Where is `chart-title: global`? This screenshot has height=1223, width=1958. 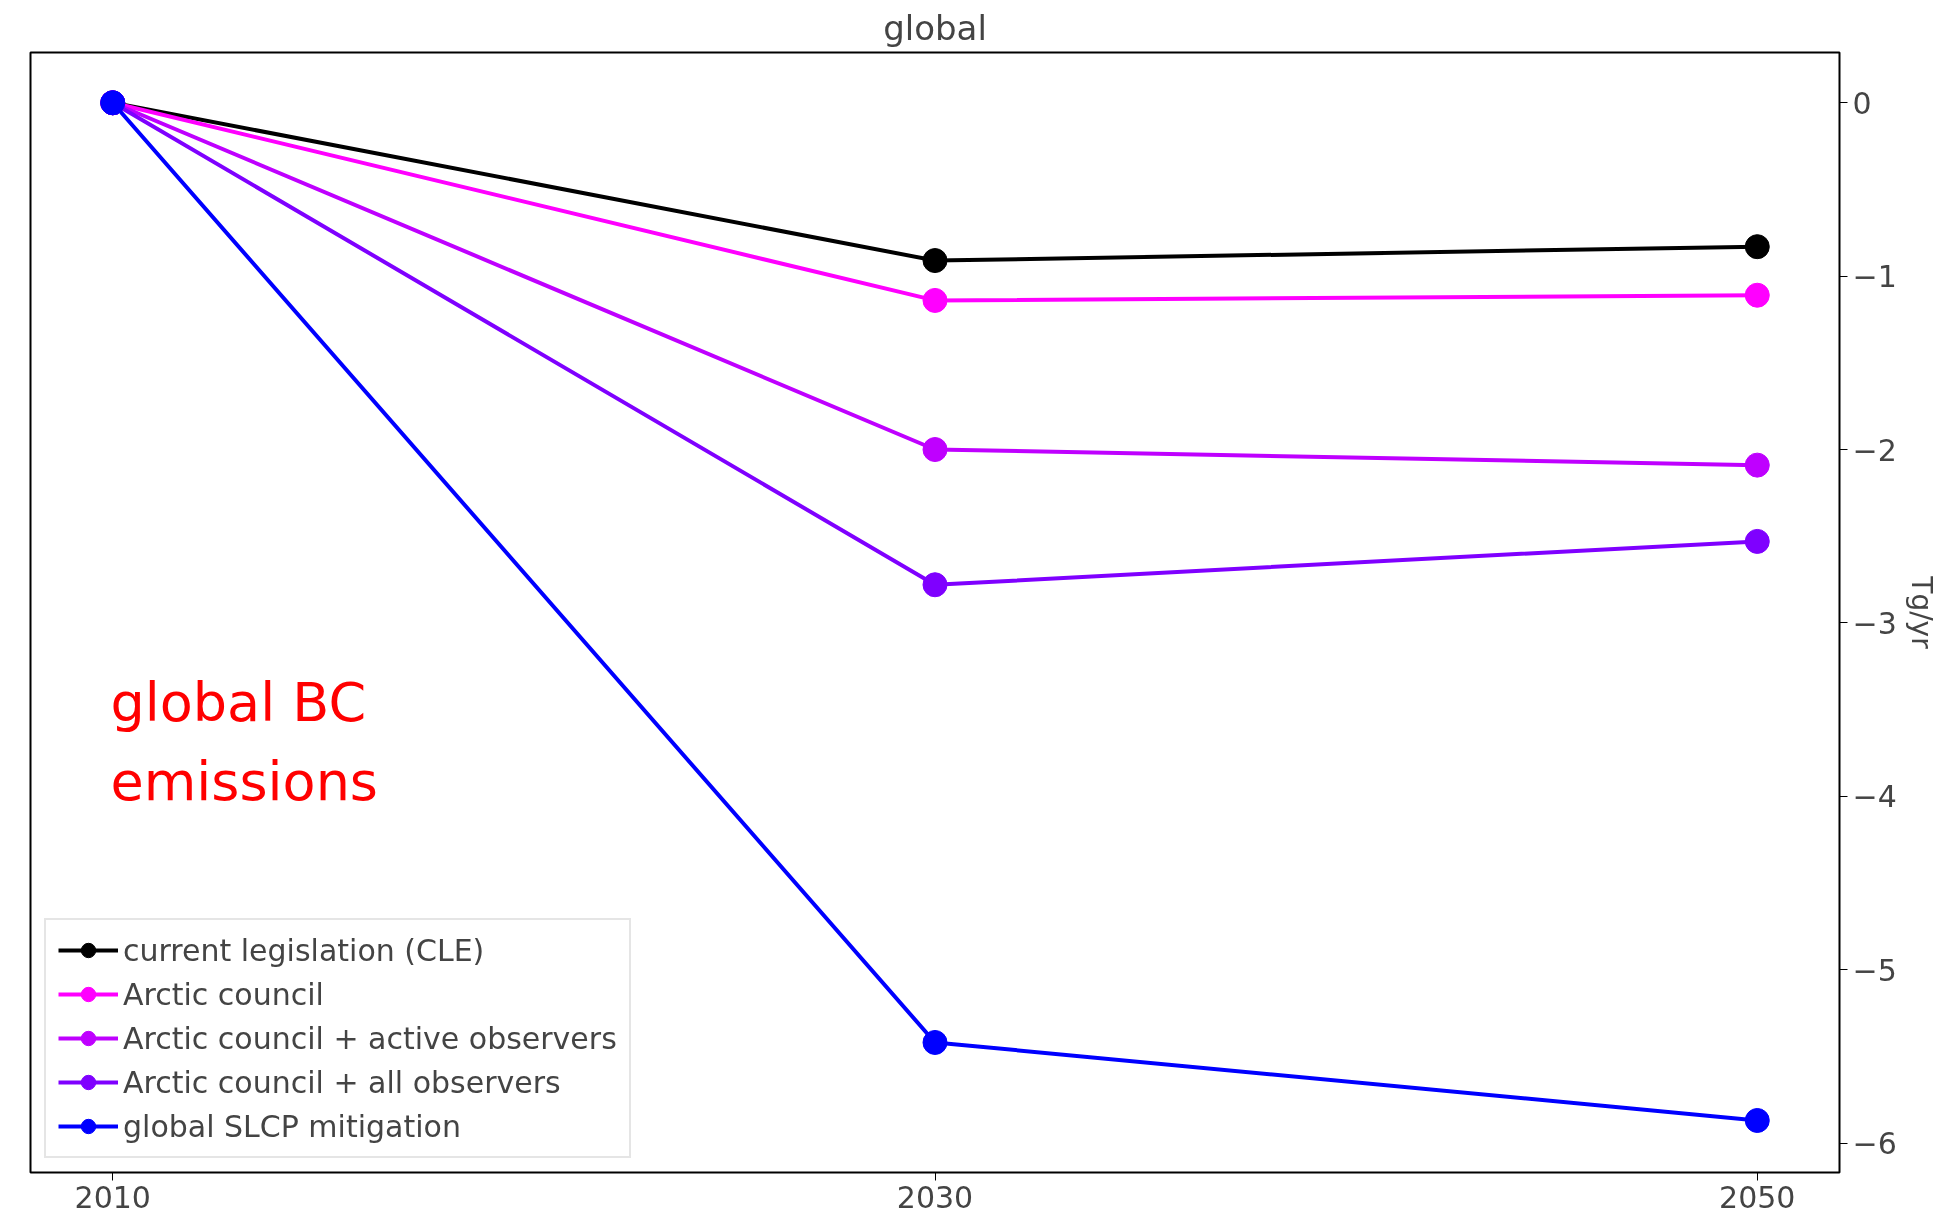
chart-title: global is located at coordinates (935, 27).